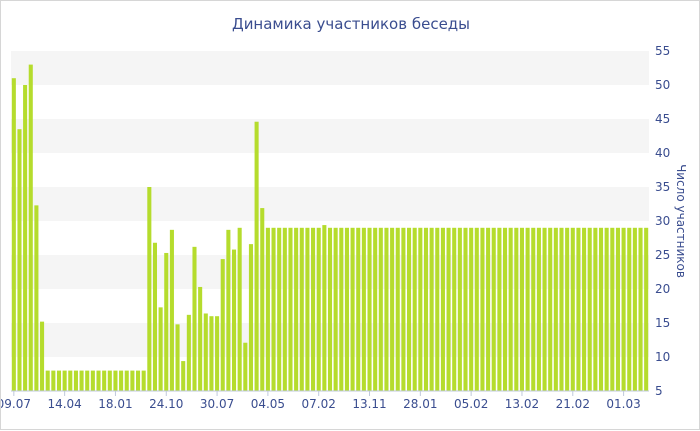 Image resolution: width=700 pixels, height=431 pixels. Describe the element at coordinates (662, 85) in the screenshot. I see `y-tick-label: 50` at that location.